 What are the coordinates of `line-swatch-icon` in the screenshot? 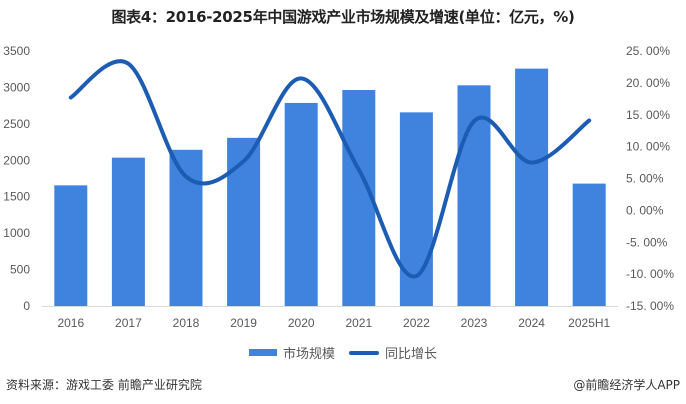 It's located at (364, 352).